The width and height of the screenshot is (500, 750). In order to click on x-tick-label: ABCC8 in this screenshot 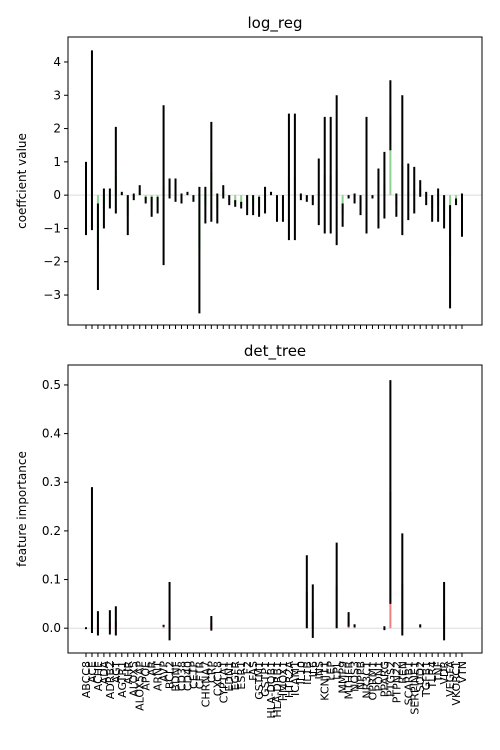, I will do `click(86, 679)`.